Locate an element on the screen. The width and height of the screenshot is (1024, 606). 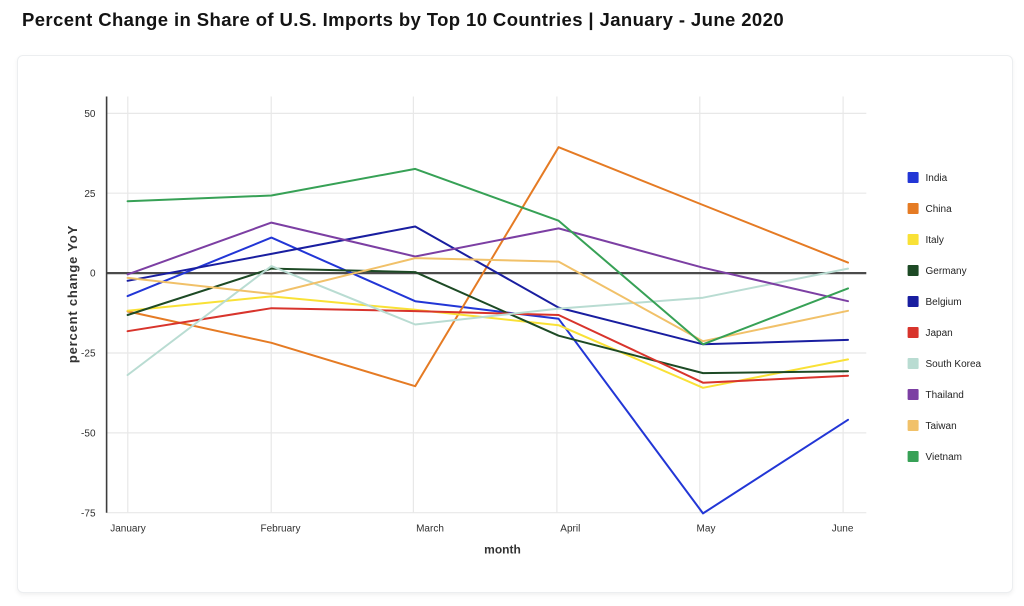
svg-text: Vietnam is located at coordinates (944, 457).